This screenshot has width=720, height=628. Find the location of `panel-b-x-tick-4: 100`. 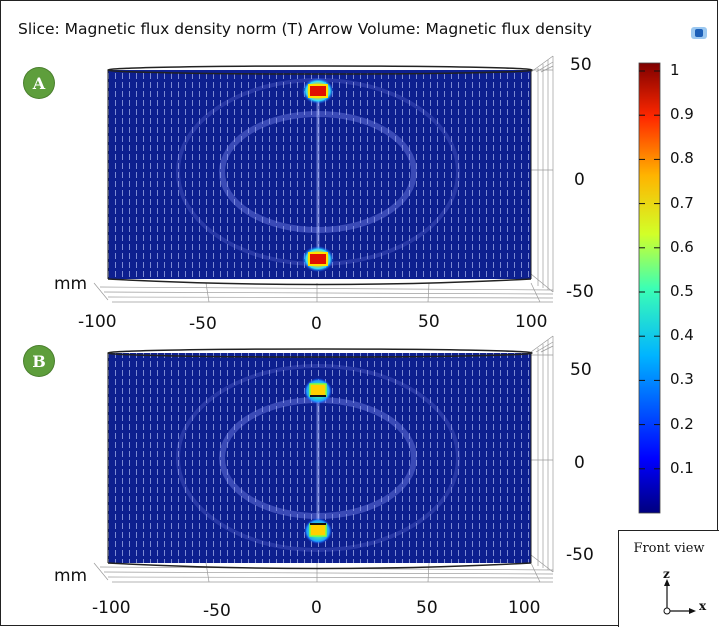

panel-b-x-tick-4: 100 is located at coordinates (524, 608).